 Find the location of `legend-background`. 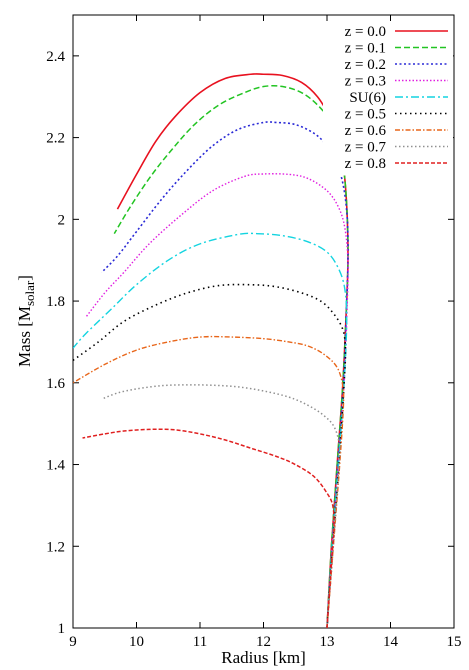

legend-background is located at coordinates (388, 98).